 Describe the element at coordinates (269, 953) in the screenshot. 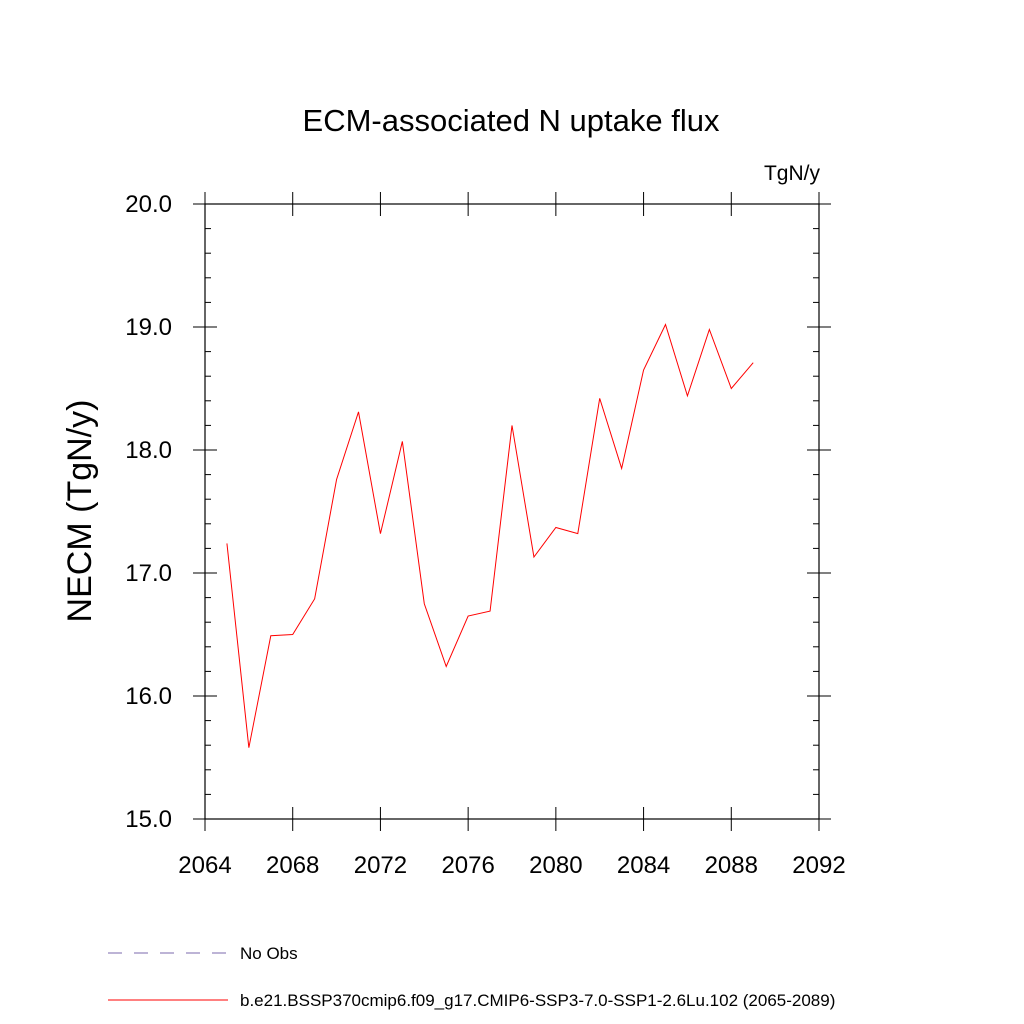

I see `legend-label-no-obs: No Obs` at that location.